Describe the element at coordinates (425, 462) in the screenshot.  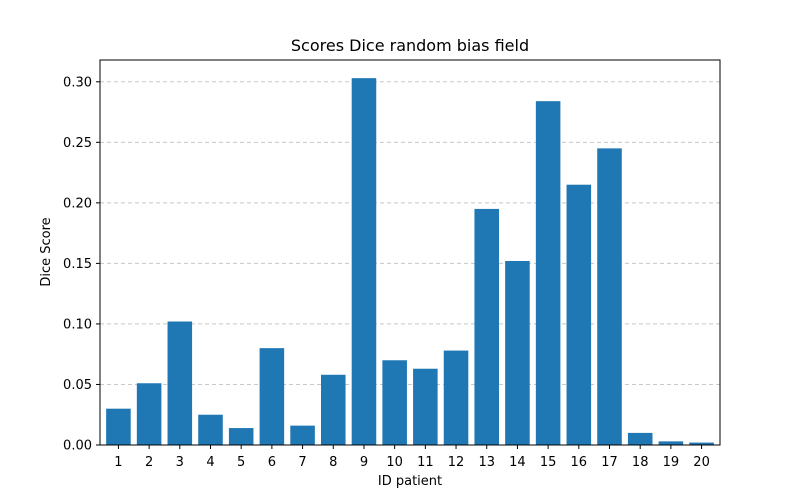
I see `x-tick-label: 11` at that location.